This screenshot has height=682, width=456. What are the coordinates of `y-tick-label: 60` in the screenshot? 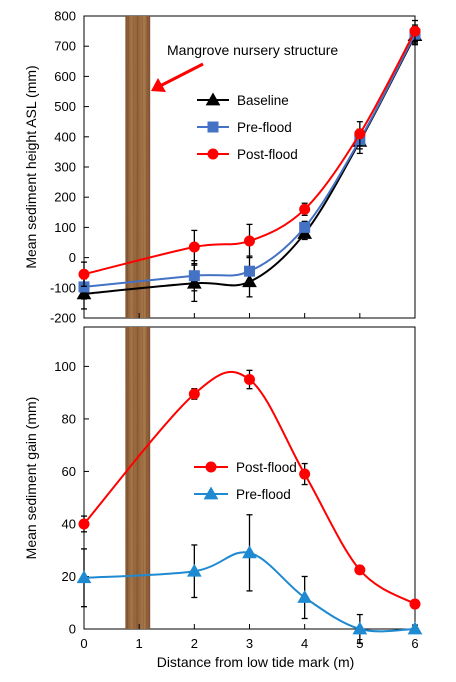 It's located at (69, 471).